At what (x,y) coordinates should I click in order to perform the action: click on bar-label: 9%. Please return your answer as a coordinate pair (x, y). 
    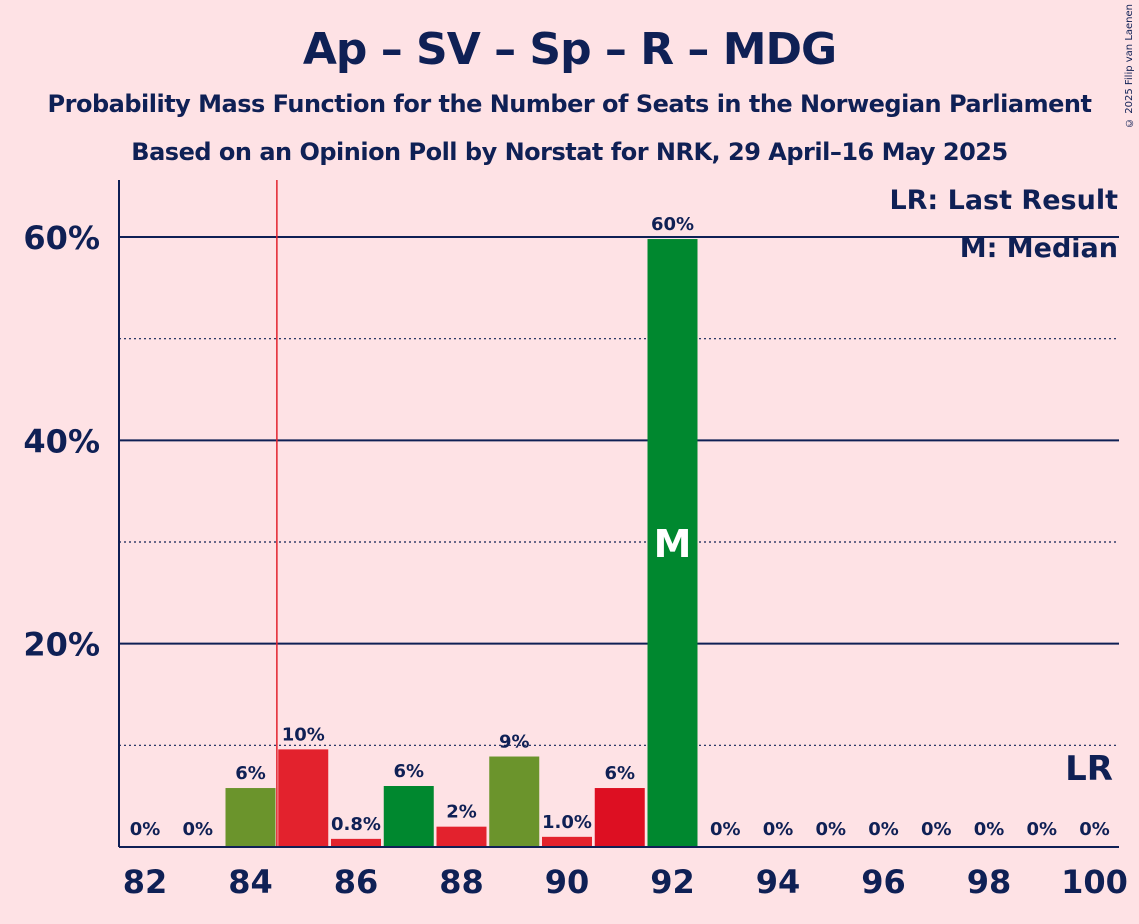
    Looking at the image, I should click on (514, 742).